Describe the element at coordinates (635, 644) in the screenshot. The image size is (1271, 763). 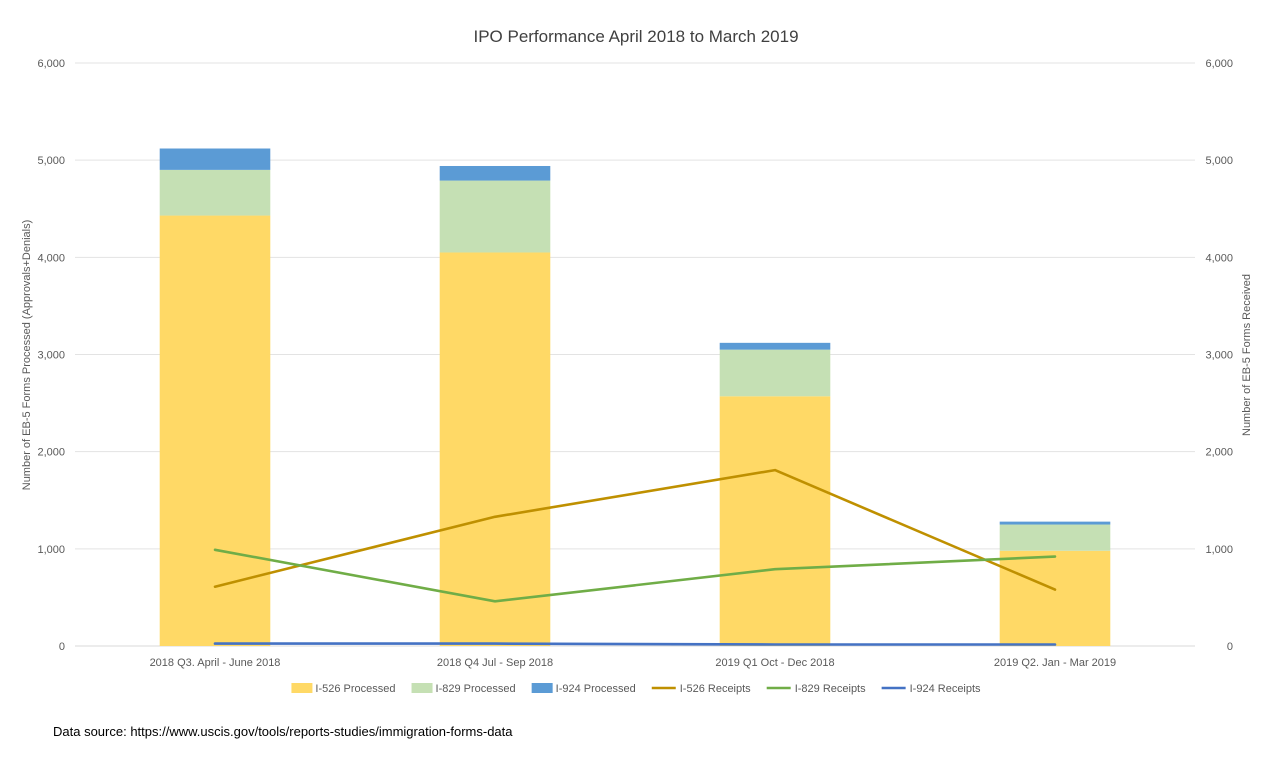
I see `line-i-924-receipts` at that location.